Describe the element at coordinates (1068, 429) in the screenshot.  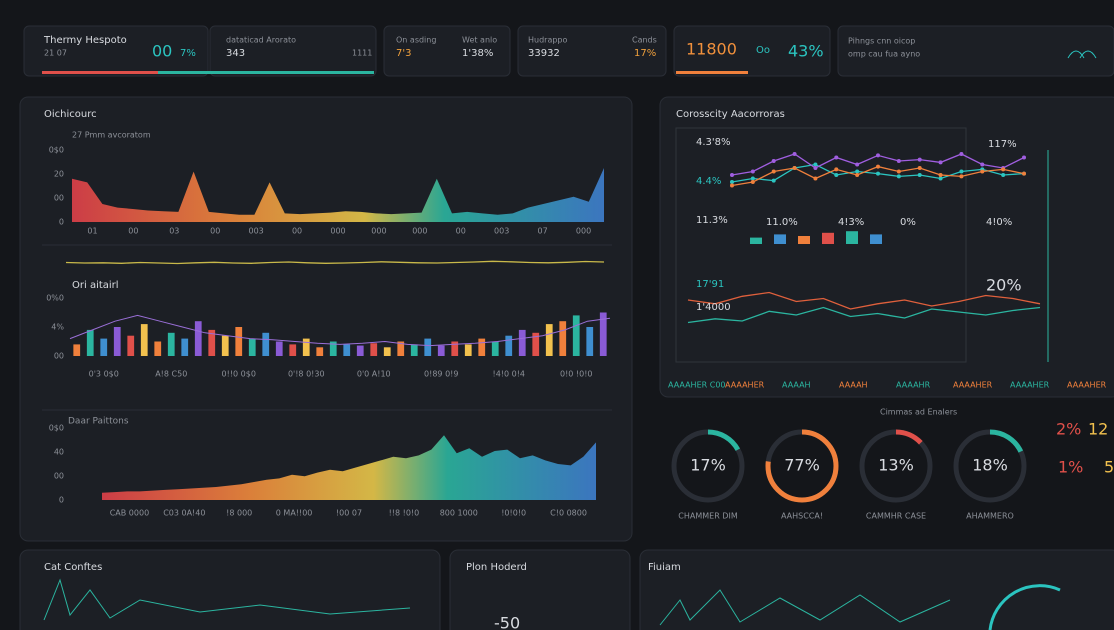
I see `edge-label: 2%` at that location.